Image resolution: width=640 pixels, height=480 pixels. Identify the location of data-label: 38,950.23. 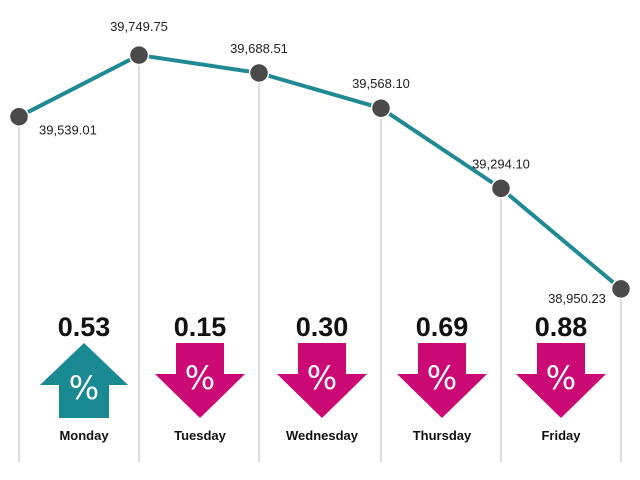
(577, 298).